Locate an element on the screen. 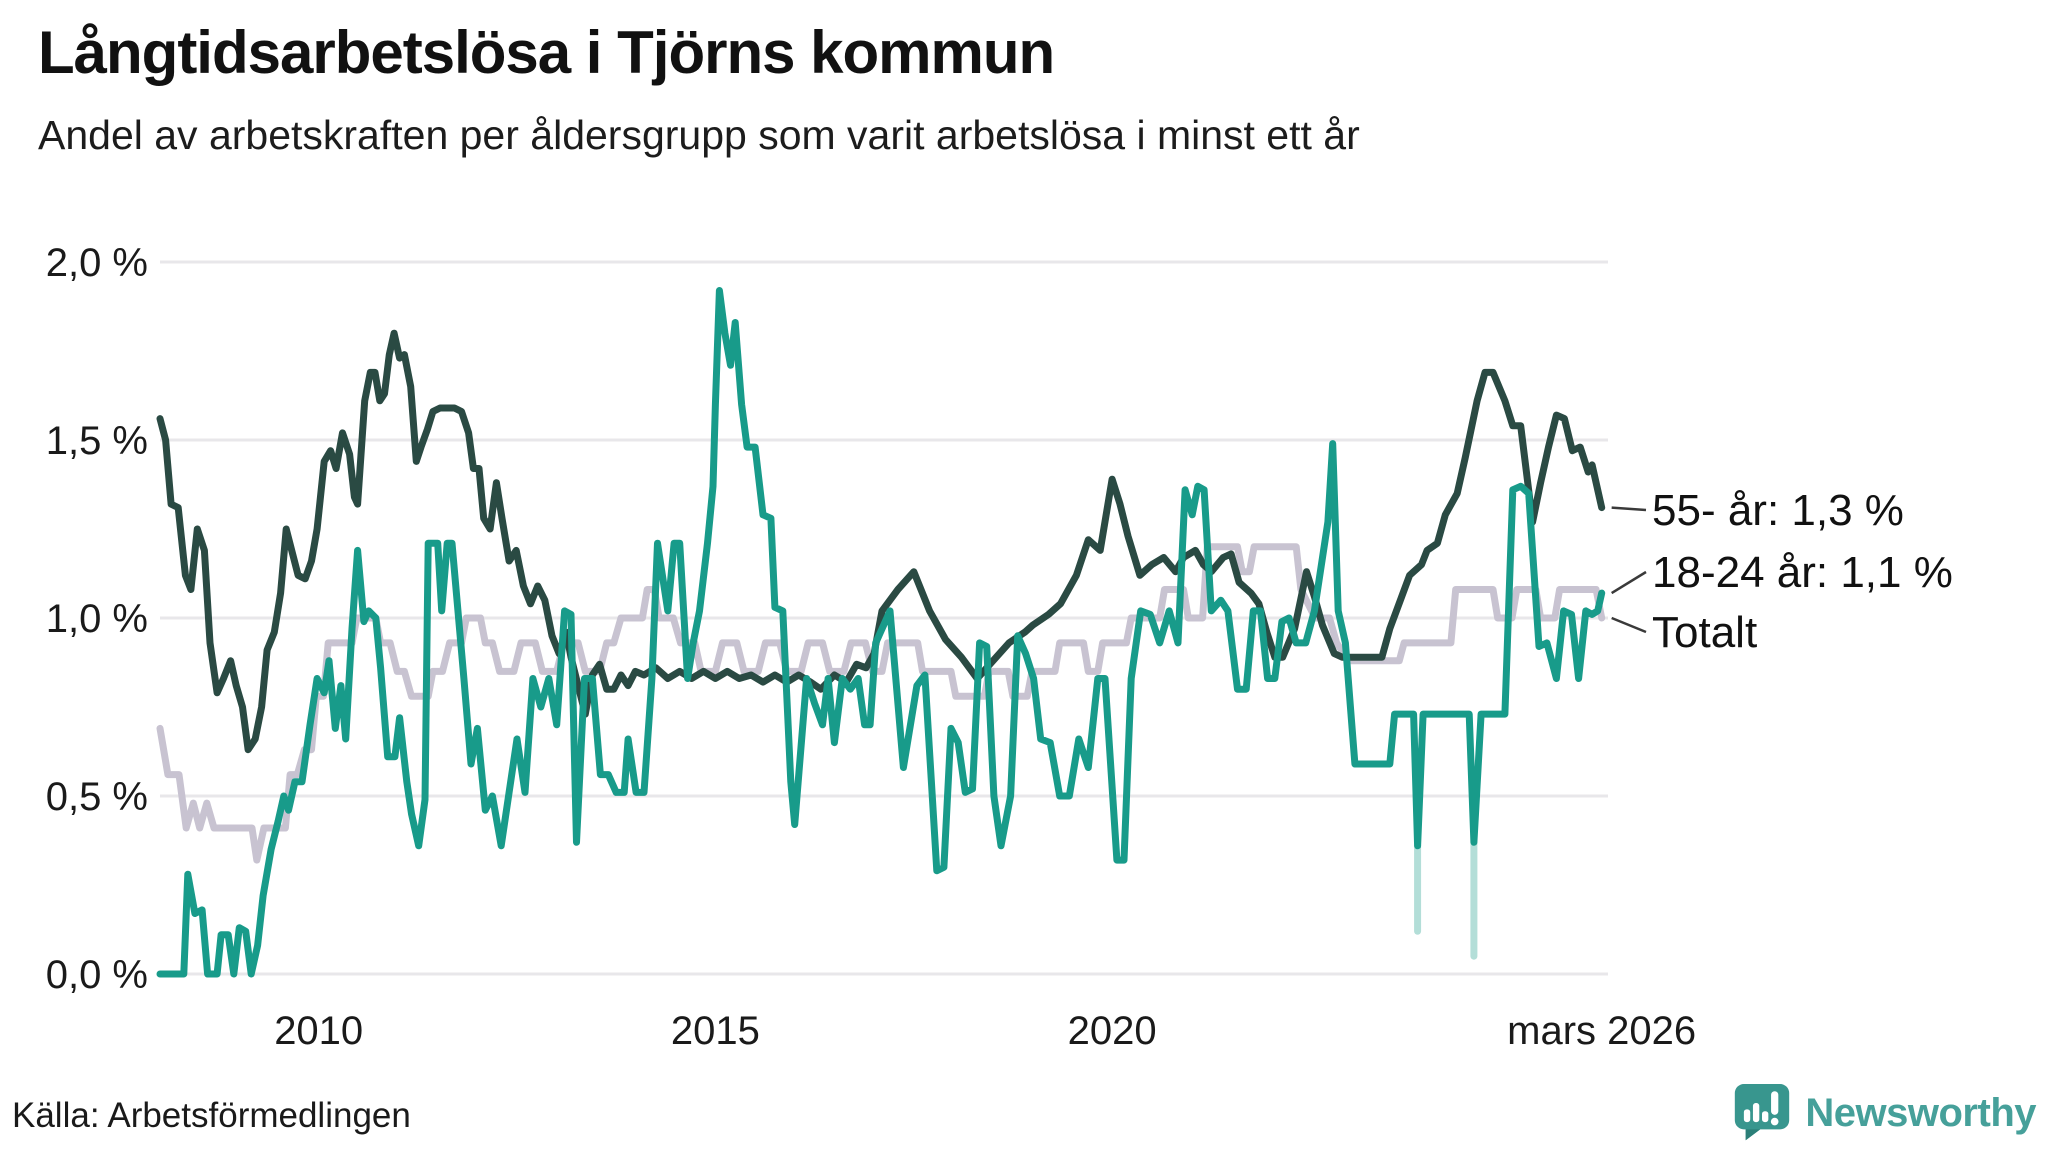 The height and width of the screenshot is (1152, 2048). x-tick-label: 2020 is located at coordinates (1112, 1031).